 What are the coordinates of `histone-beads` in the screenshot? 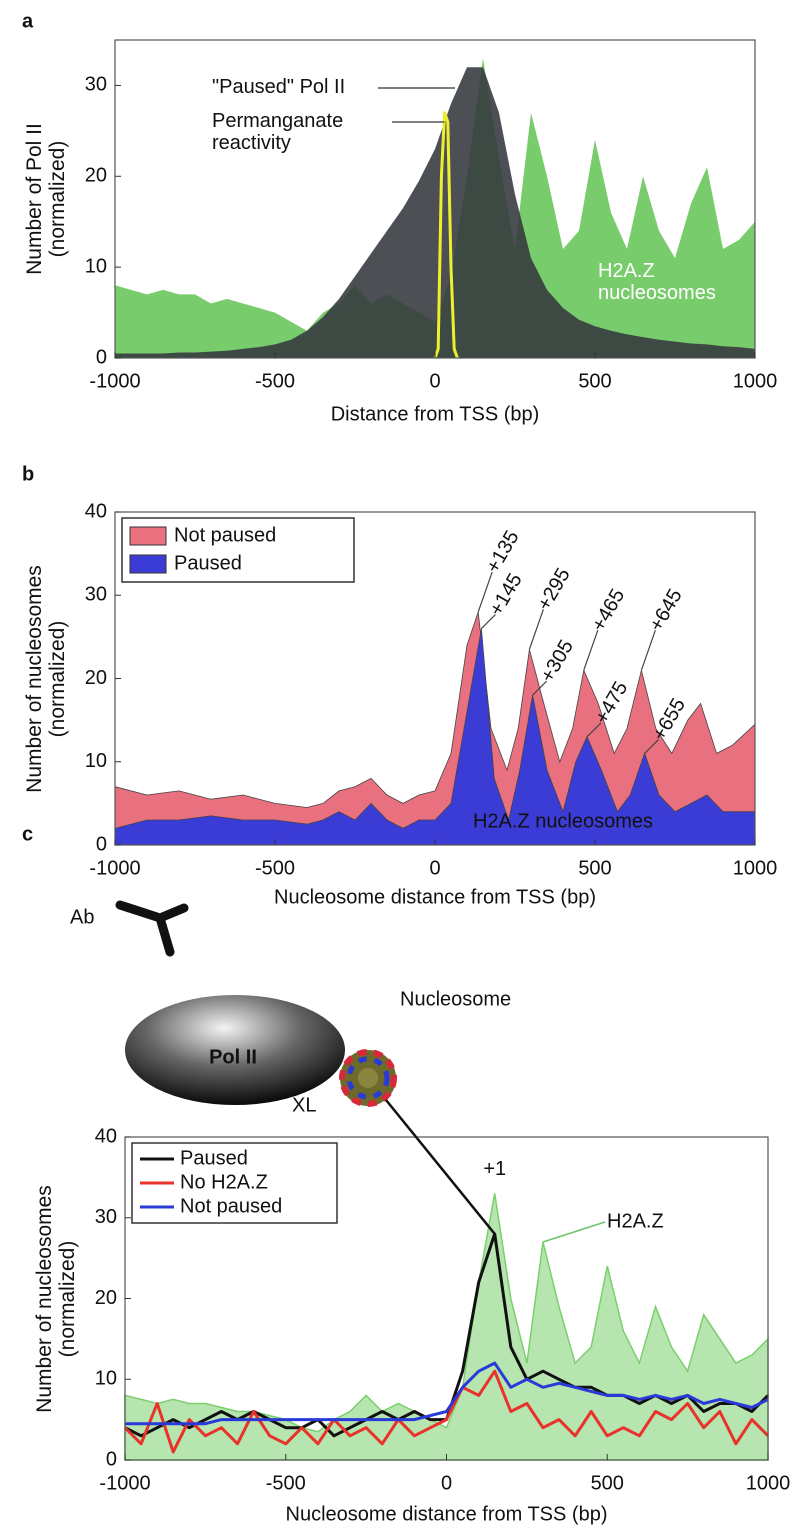 It's located at (368, 1078).